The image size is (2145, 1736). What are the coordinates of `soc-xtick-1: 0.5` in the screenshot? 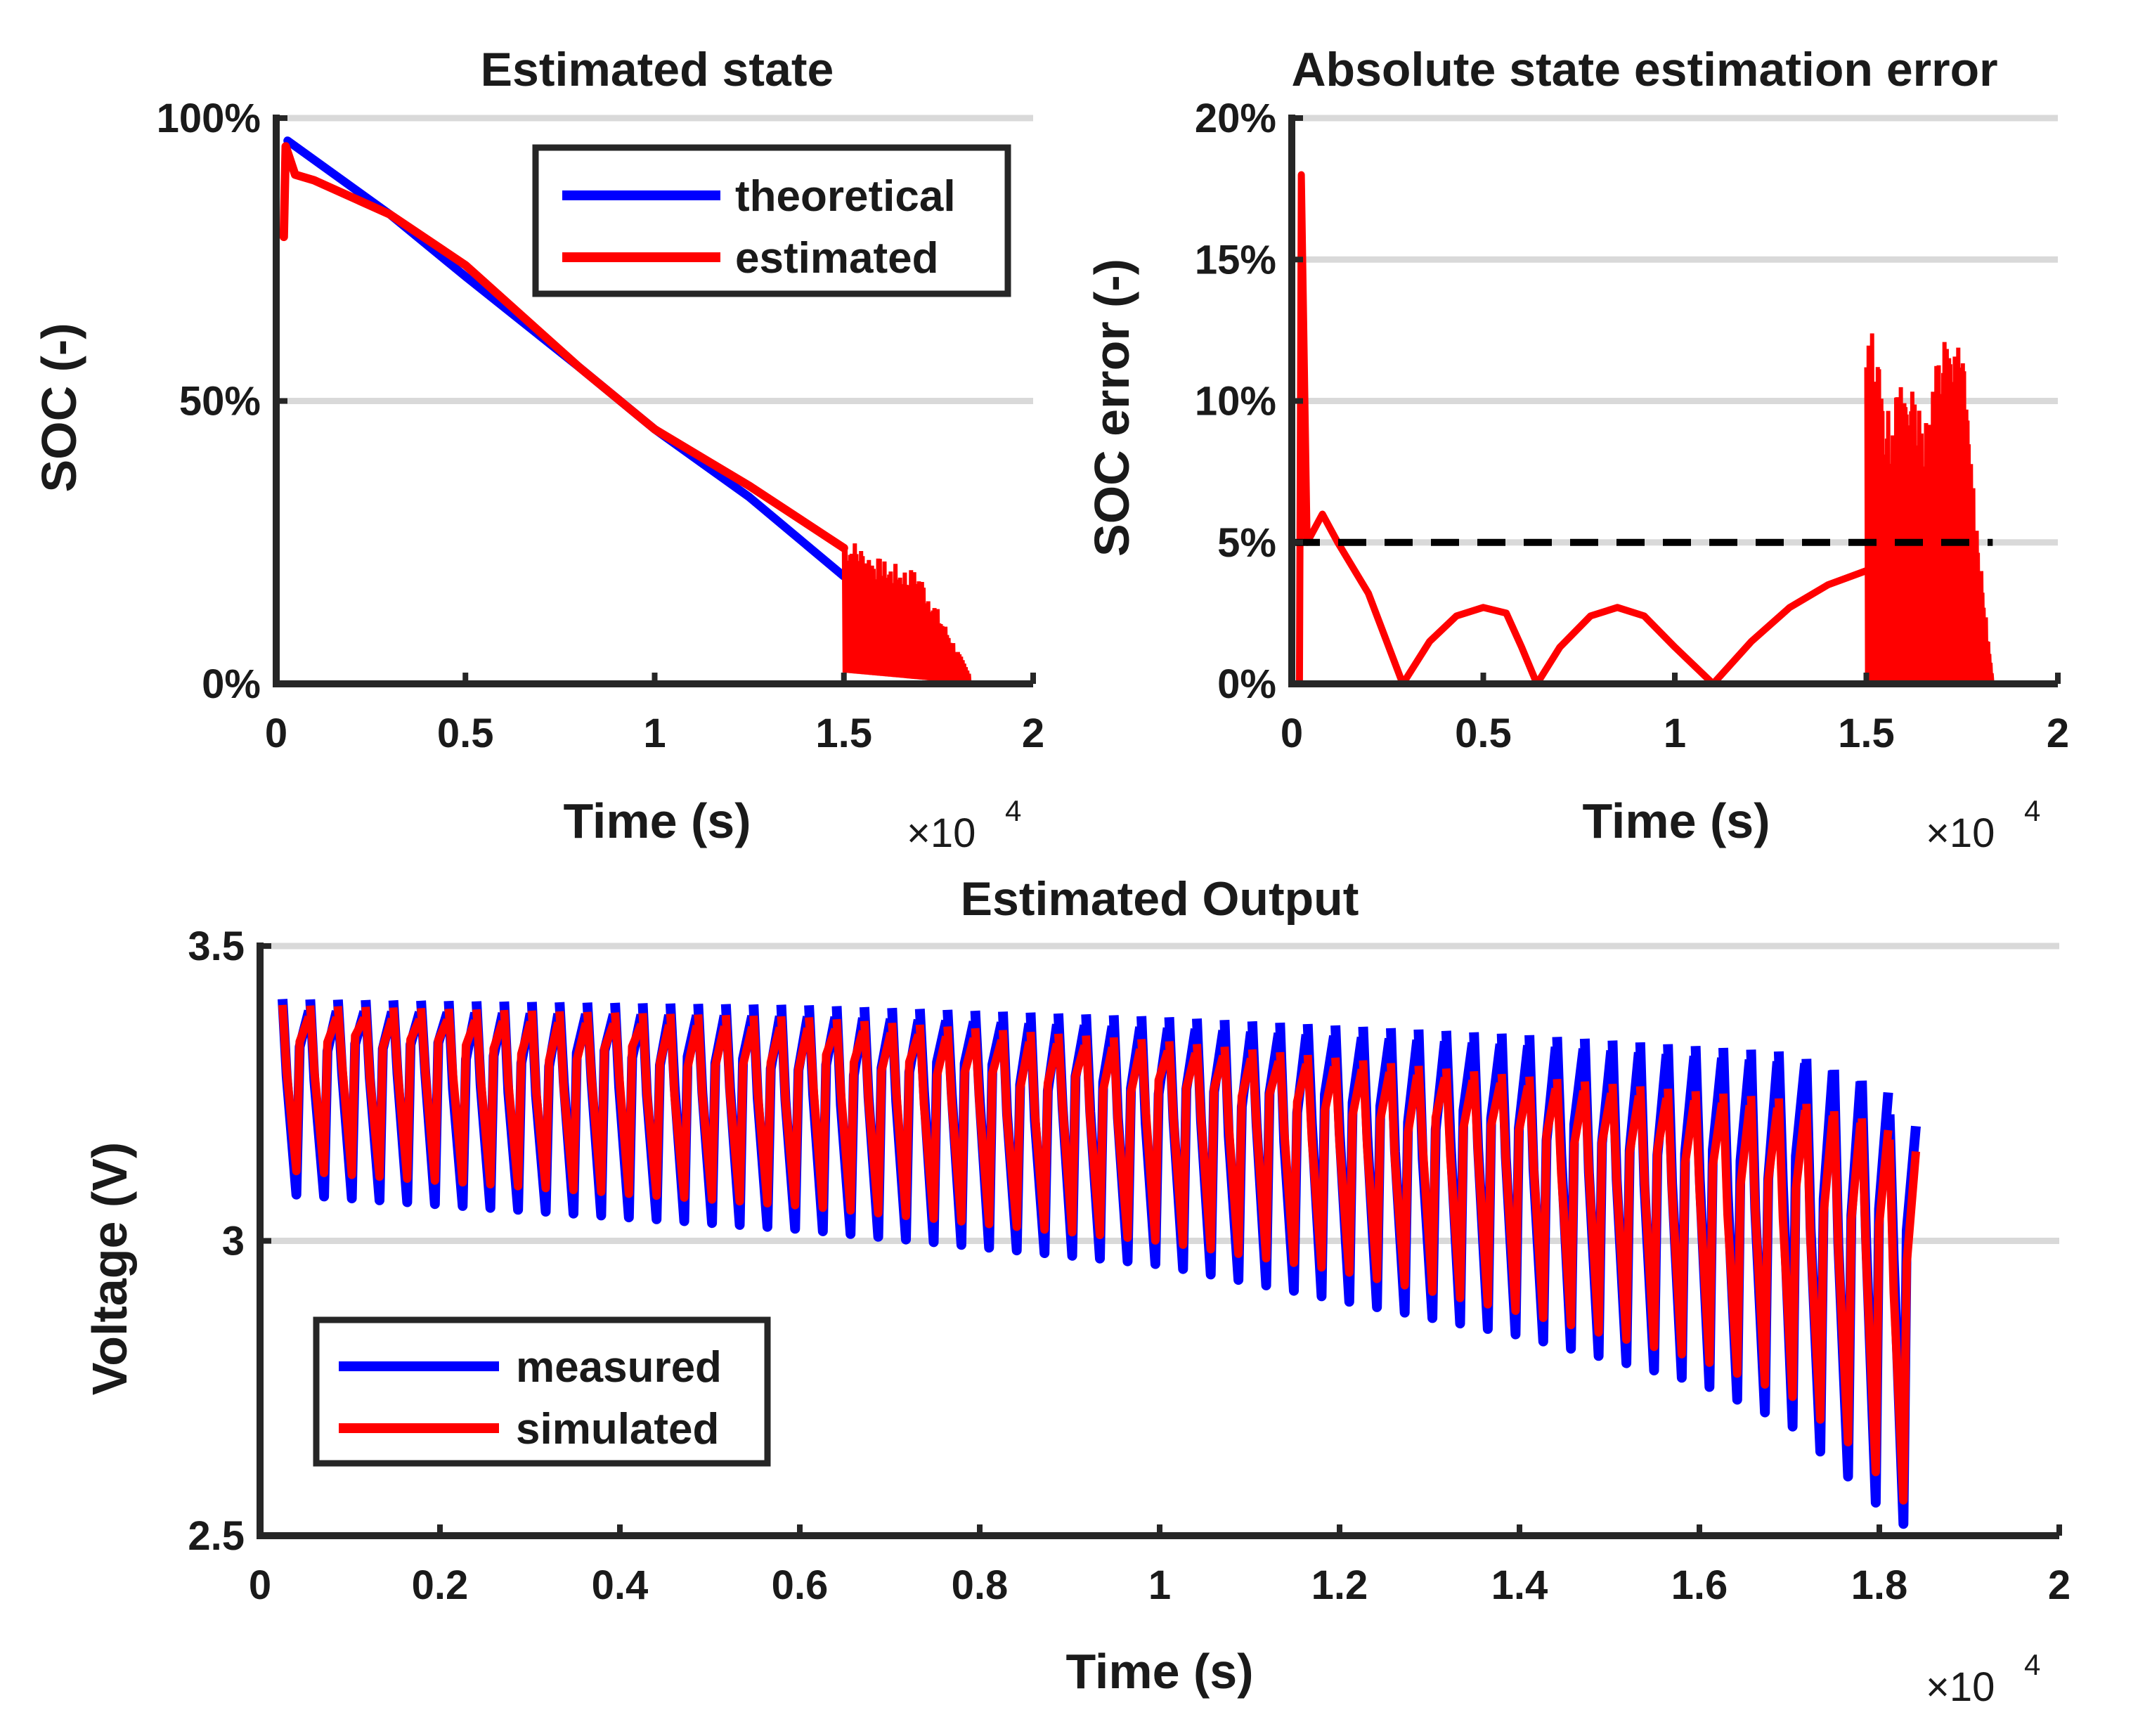 It's located at (466, 733).